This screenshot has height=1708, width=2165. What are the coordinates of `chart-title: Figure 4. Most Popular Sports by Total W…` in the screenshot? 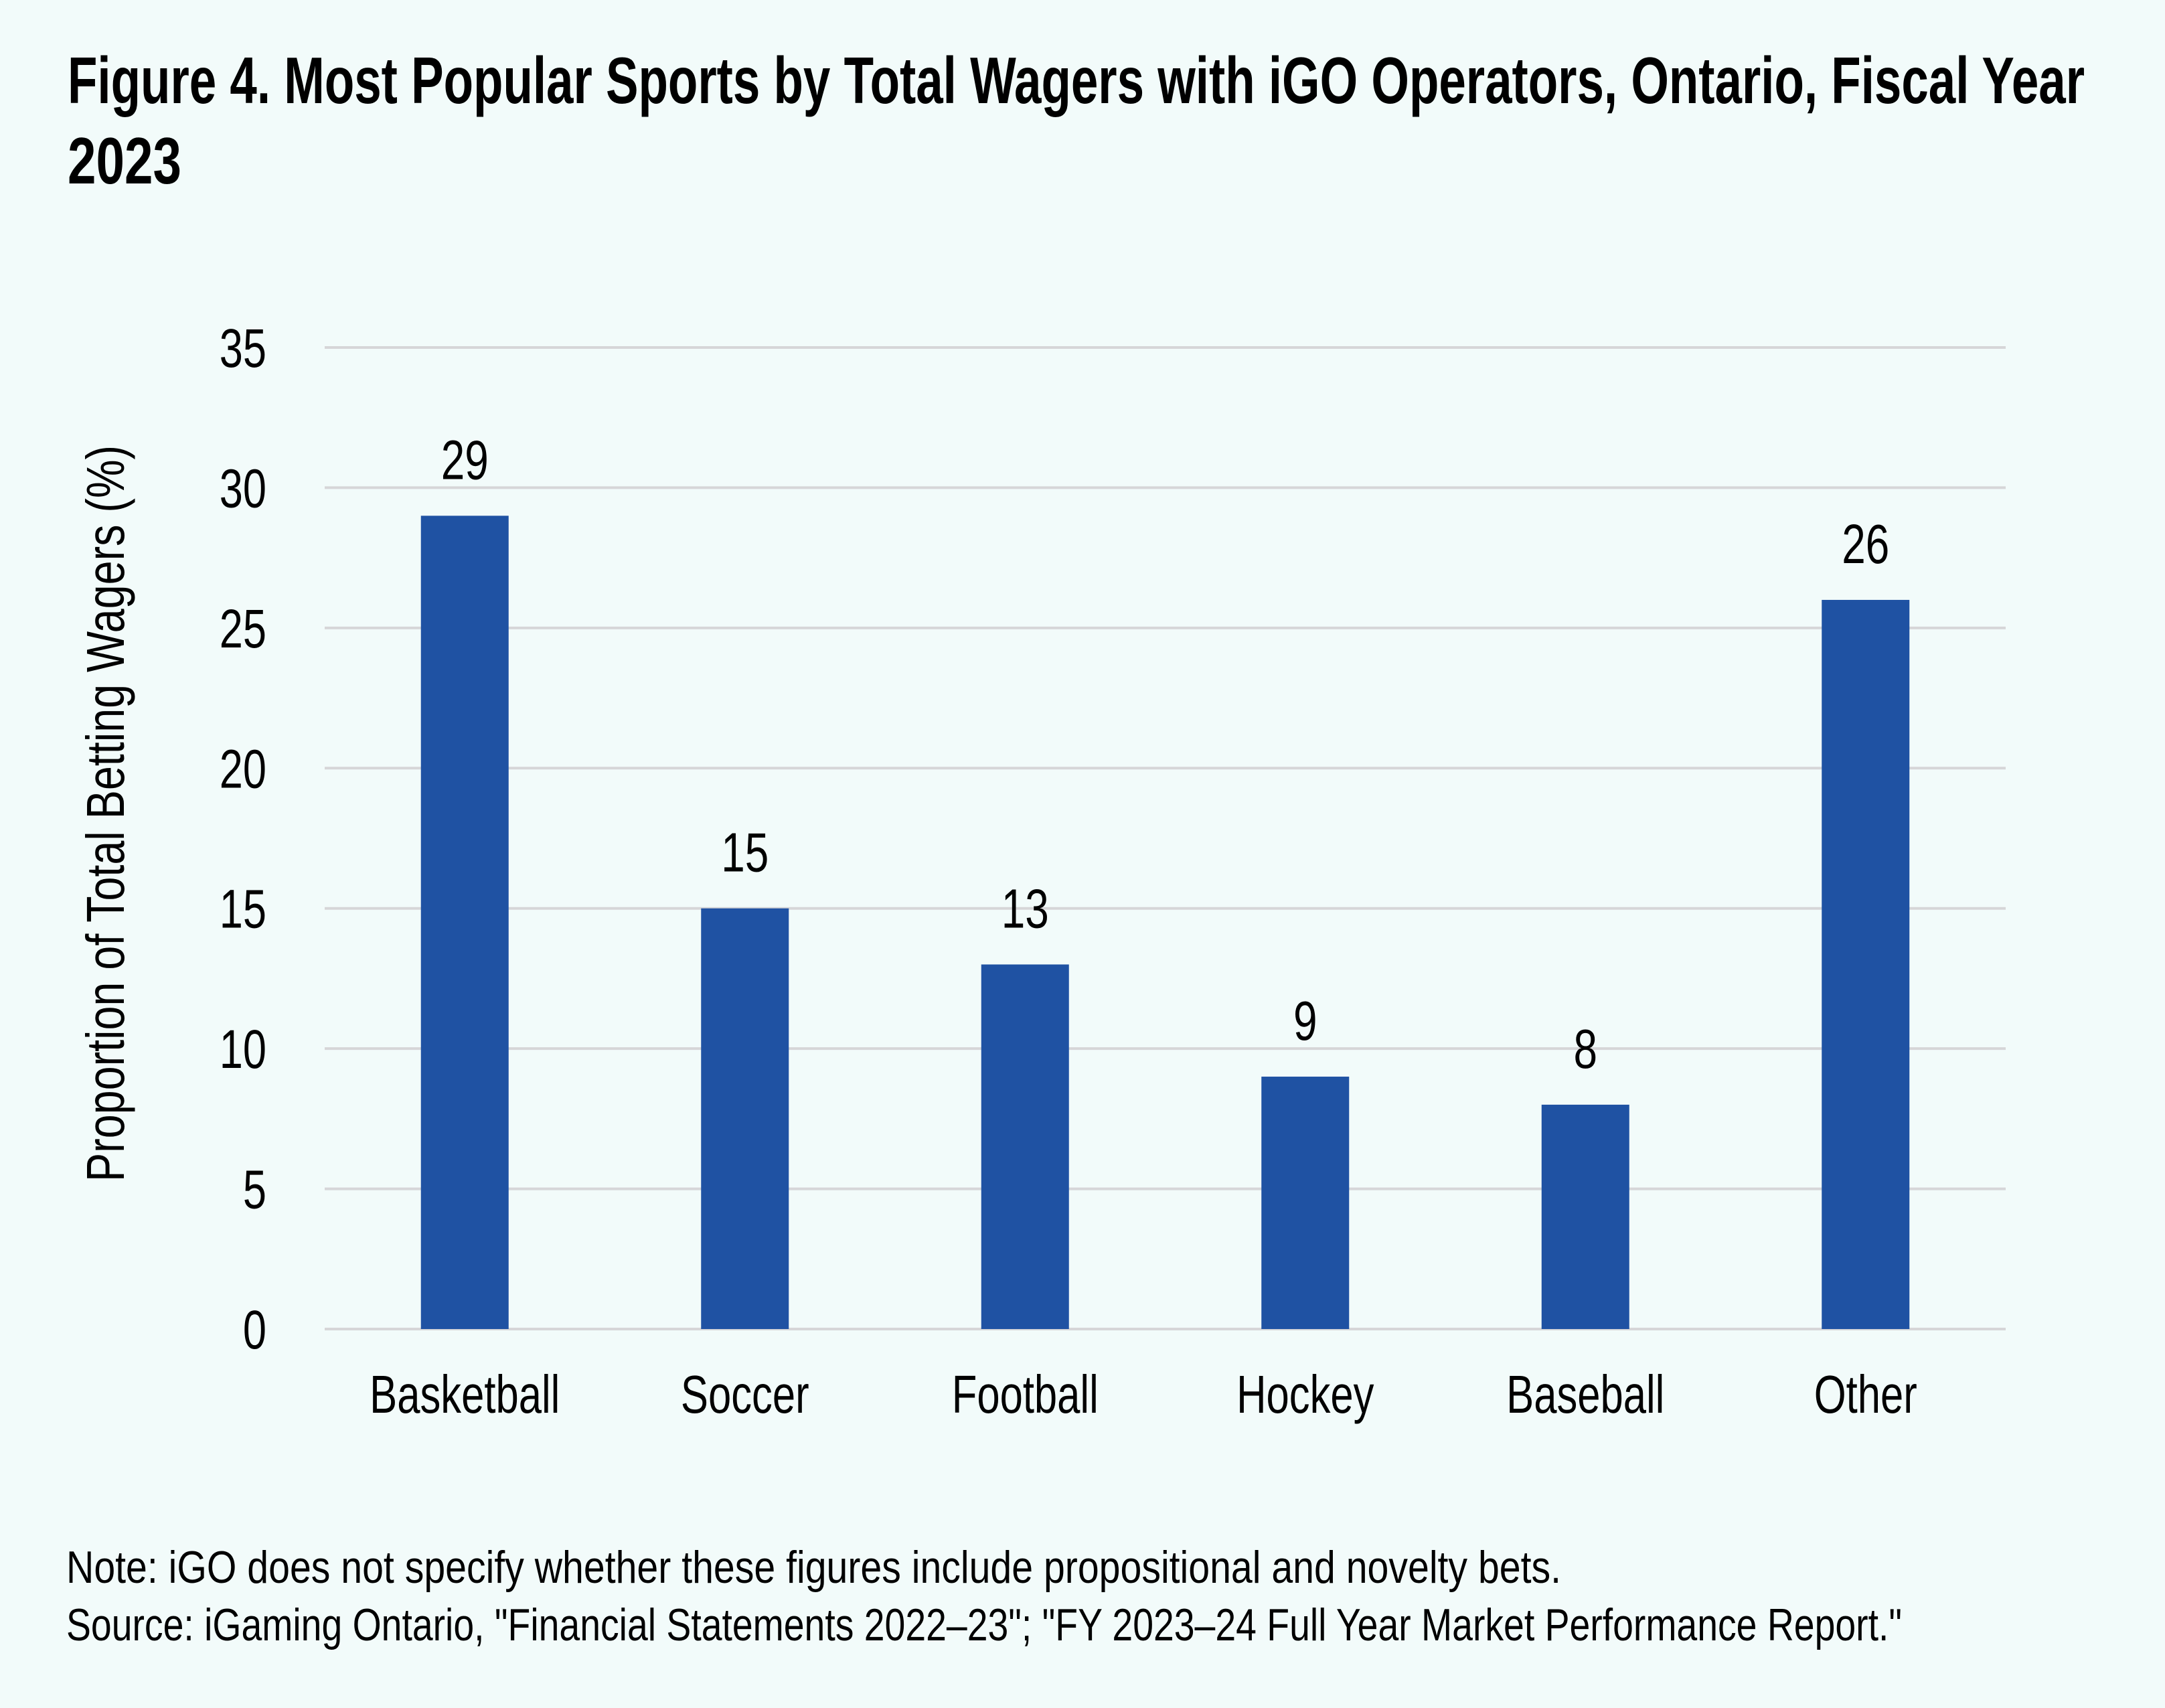 It's located at (1076, 121).